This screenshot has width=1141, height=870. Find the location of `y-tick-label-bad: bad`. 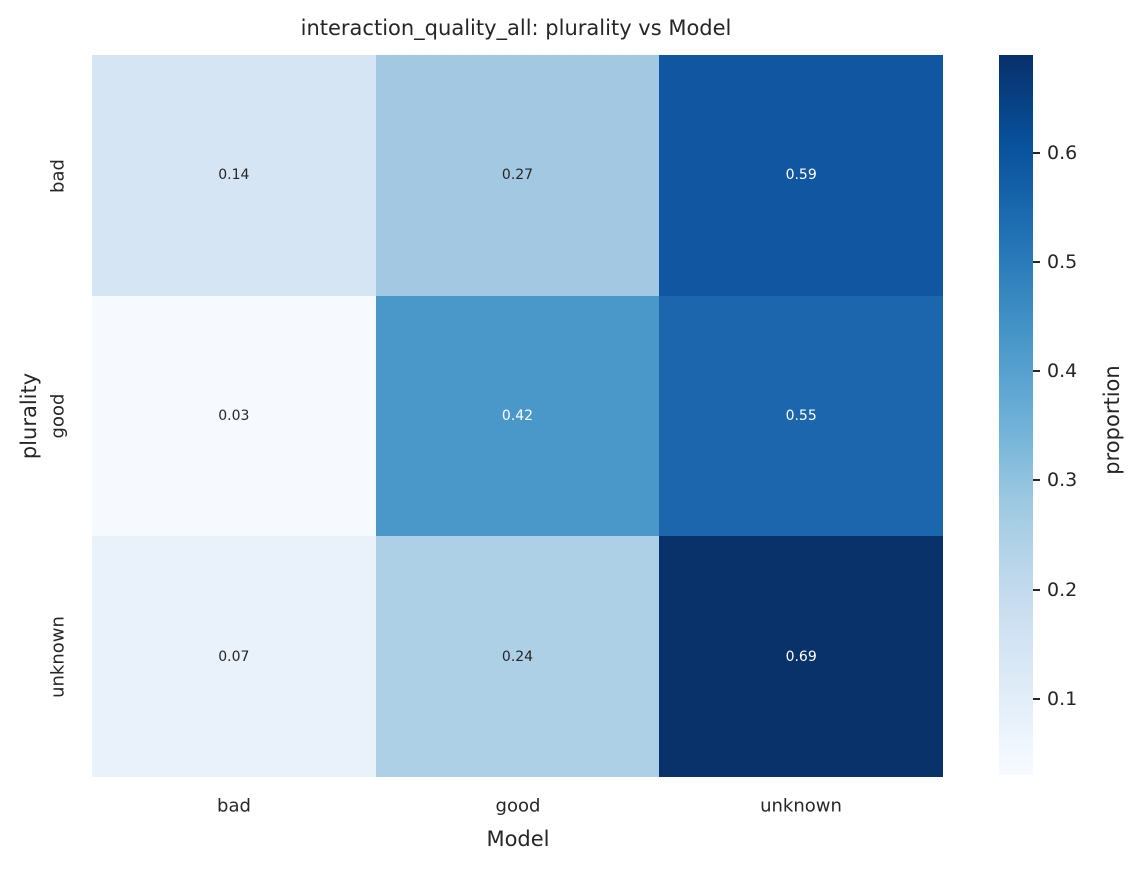

y-tick-label-bad: bad is located at coordinates (58, 176).